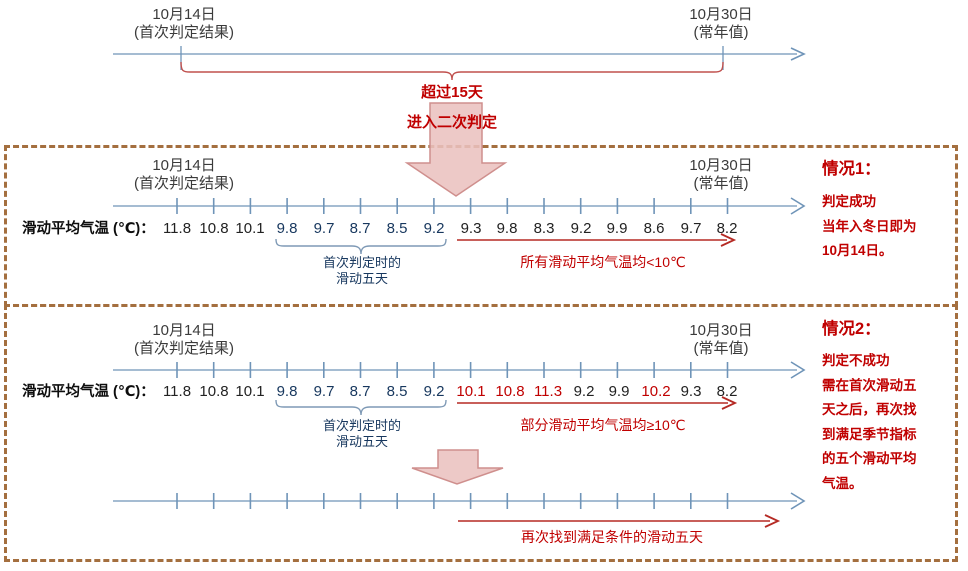 Image resolution: width=968 pixels, height=571 pixels. I want to click on case1-panel-body: 判定成功 当年入冬日即为 10月14日。, so click(869, 226).